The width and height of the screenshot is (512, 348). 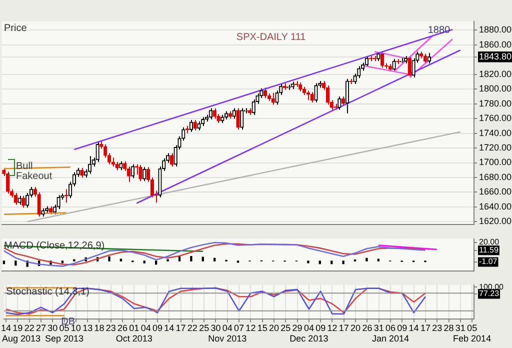 What do you see at coordinates (495, 162) in the screenshot?
I see `y-tick-label: 1700.00` at bounding box center [495, 162].